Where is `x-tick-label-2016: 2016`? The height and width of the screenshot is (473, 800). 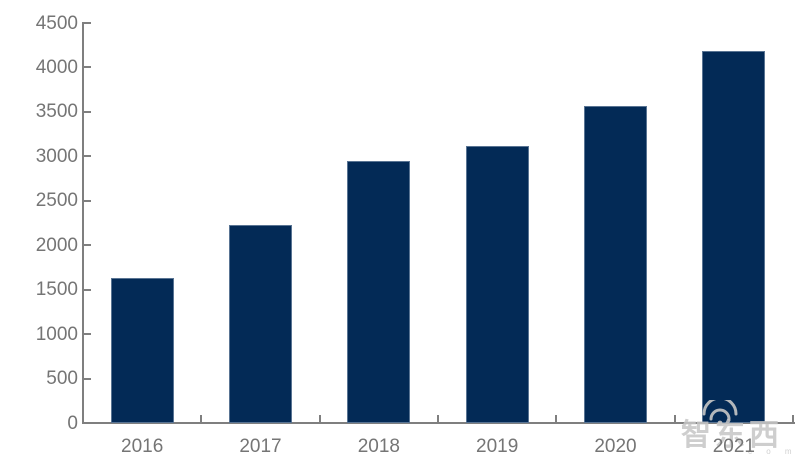 x-tick-label-2016: 2016 is located at coordinates (142, 446).